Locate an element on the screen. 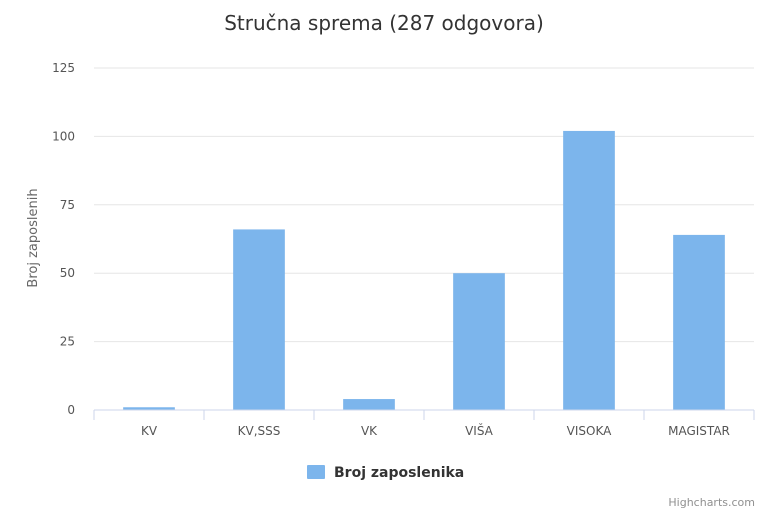  x-tick-label: VISOKA is located at coordinates (589, 431).